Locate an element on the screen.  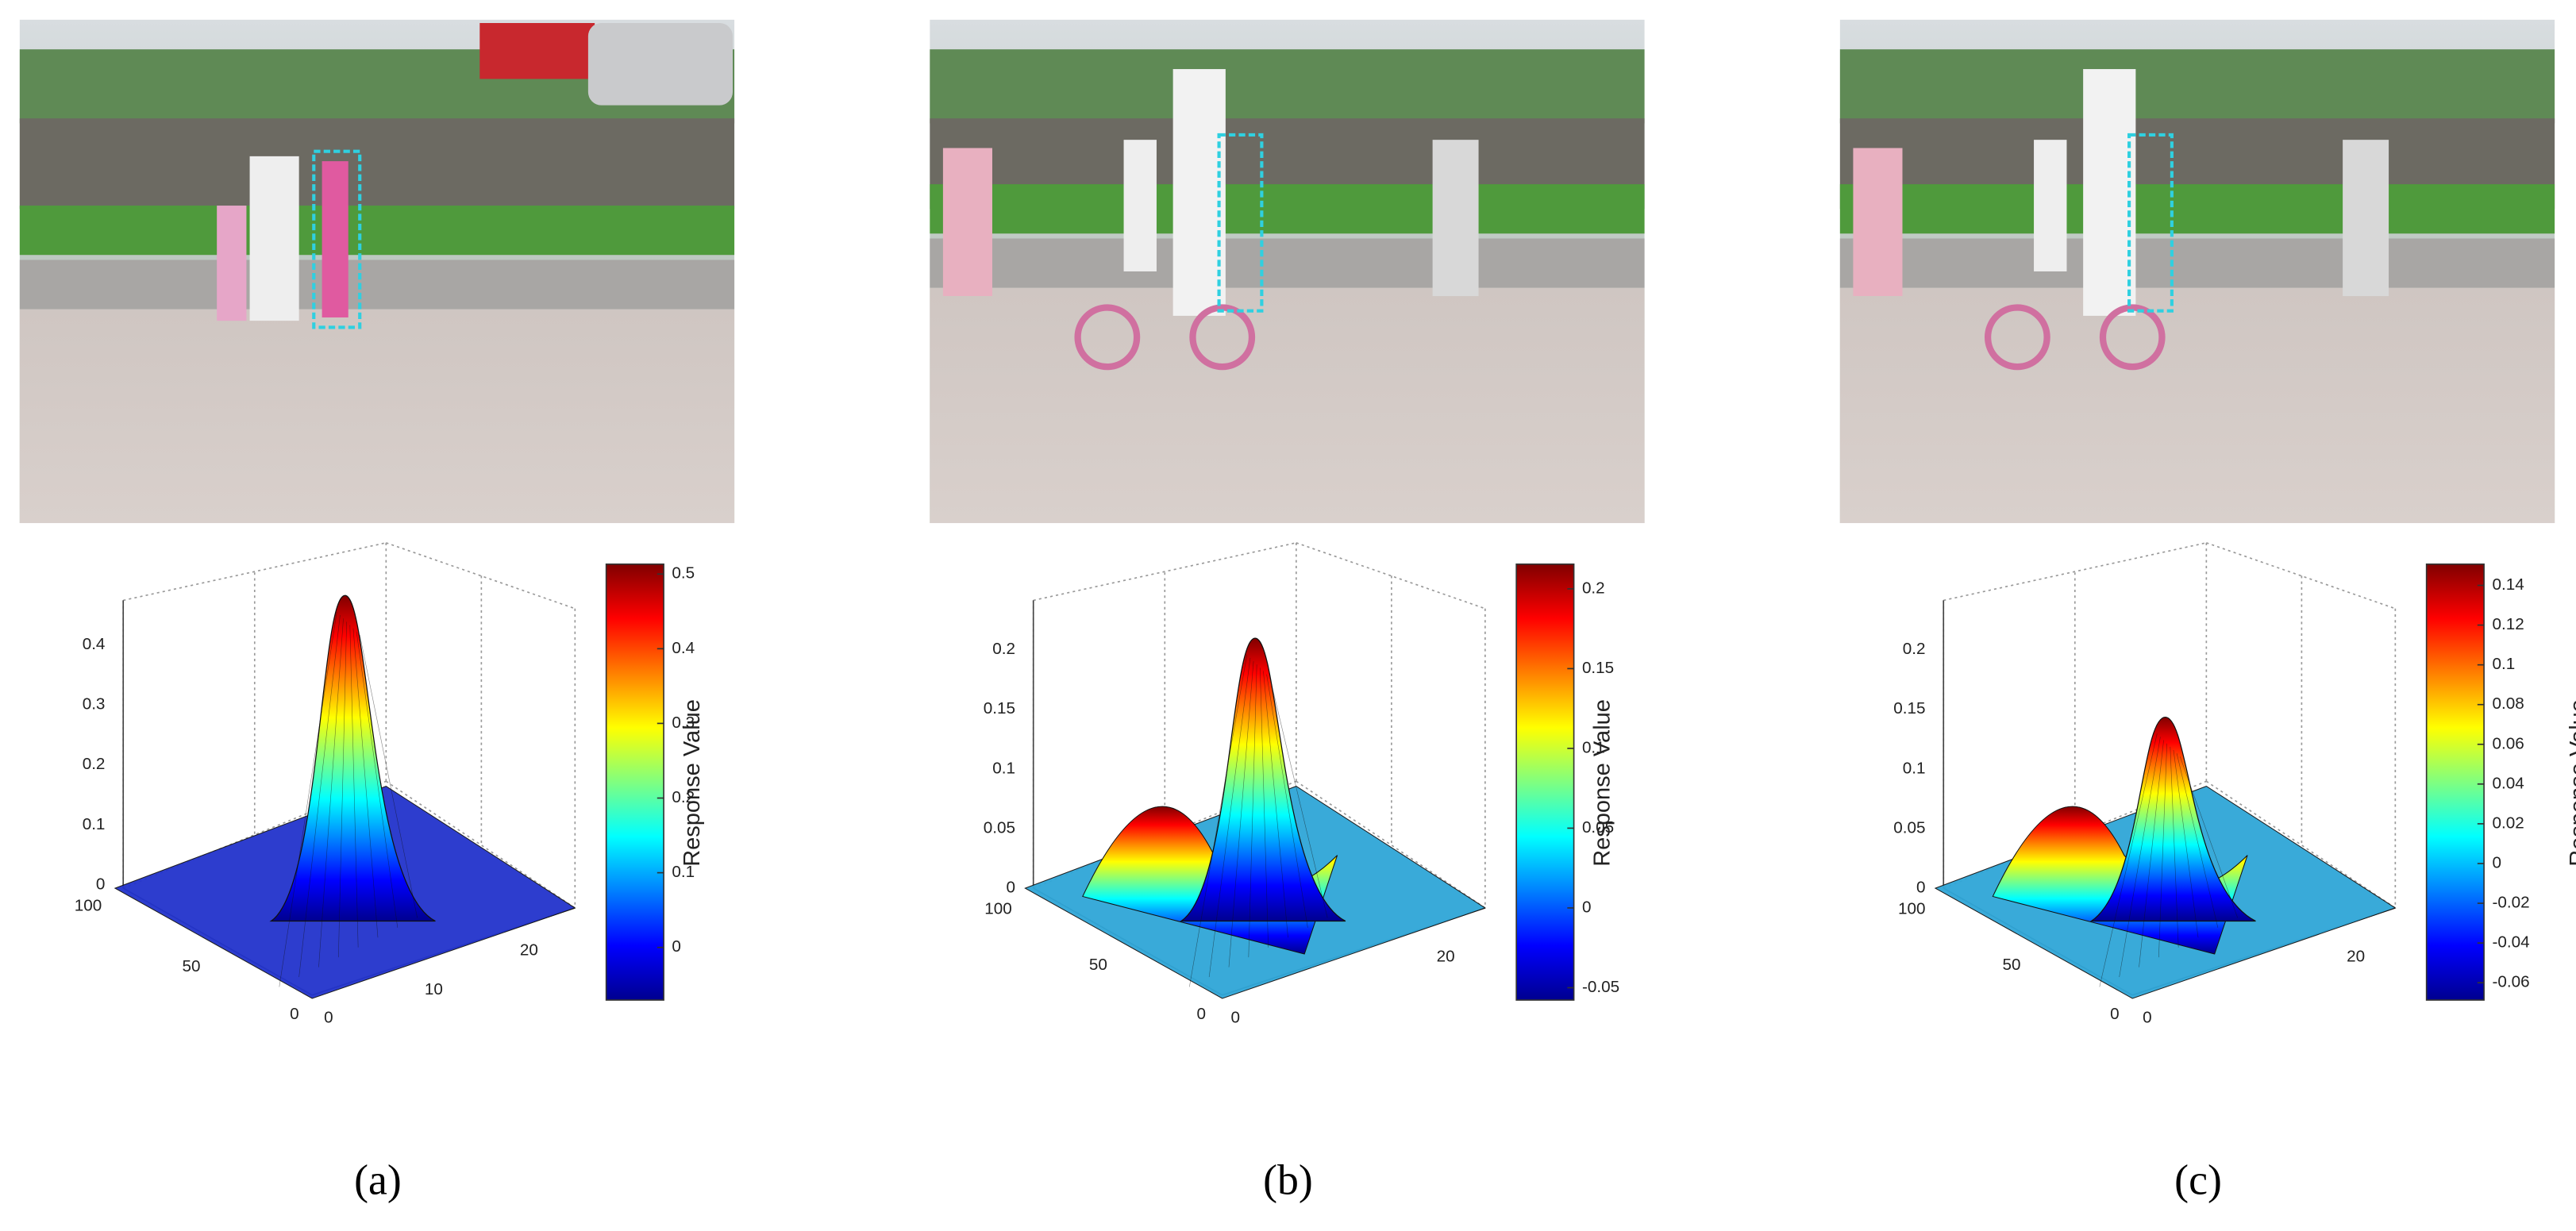
colorbar-tick-label: 0.14 is located at coordinates (2508, 584).